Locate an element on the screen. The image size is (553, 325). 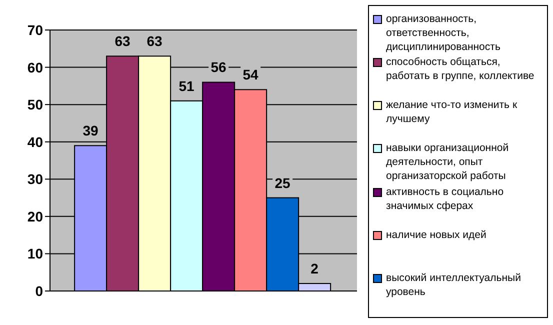
legend-label: наличие новых идей is located at coordinates (436, 235).